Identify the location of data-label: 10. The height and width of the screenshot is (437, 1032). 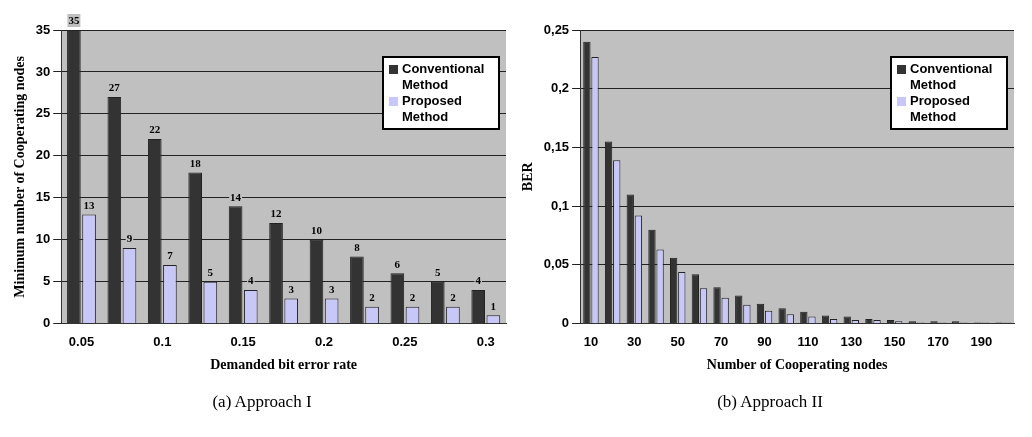
(316, 230).